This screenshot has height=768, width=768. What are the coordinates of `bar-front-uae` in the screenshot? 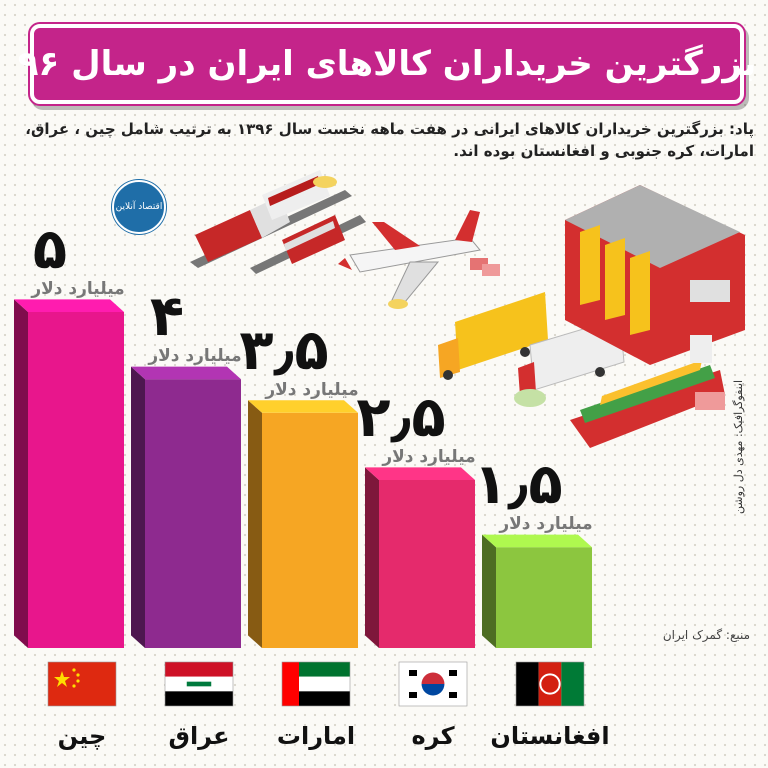 It's located at (310, 530).